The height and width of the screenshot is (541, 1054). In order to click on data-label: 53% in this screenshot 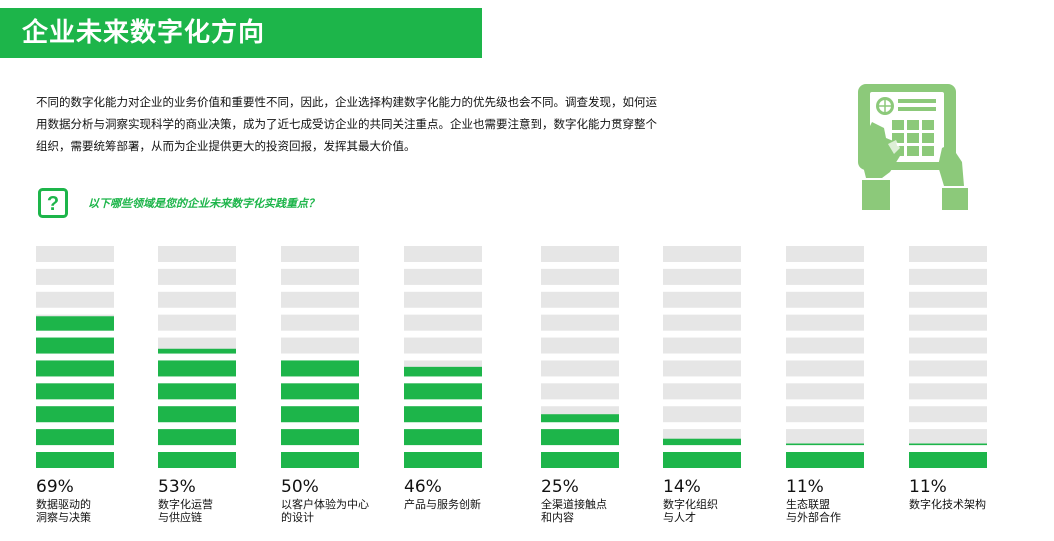, I will do `click(177, 487)`.